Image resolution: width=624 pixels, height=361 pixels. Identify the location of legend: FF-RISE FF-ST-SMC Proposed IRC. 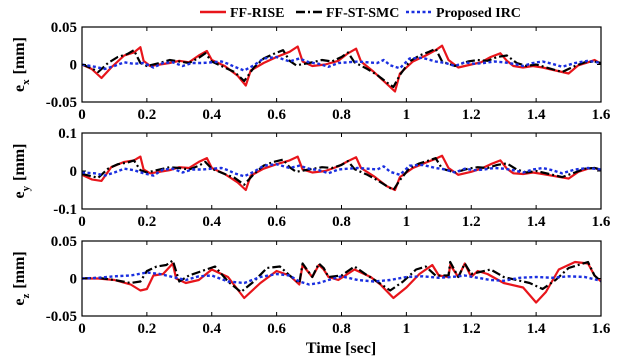
(360, 13).